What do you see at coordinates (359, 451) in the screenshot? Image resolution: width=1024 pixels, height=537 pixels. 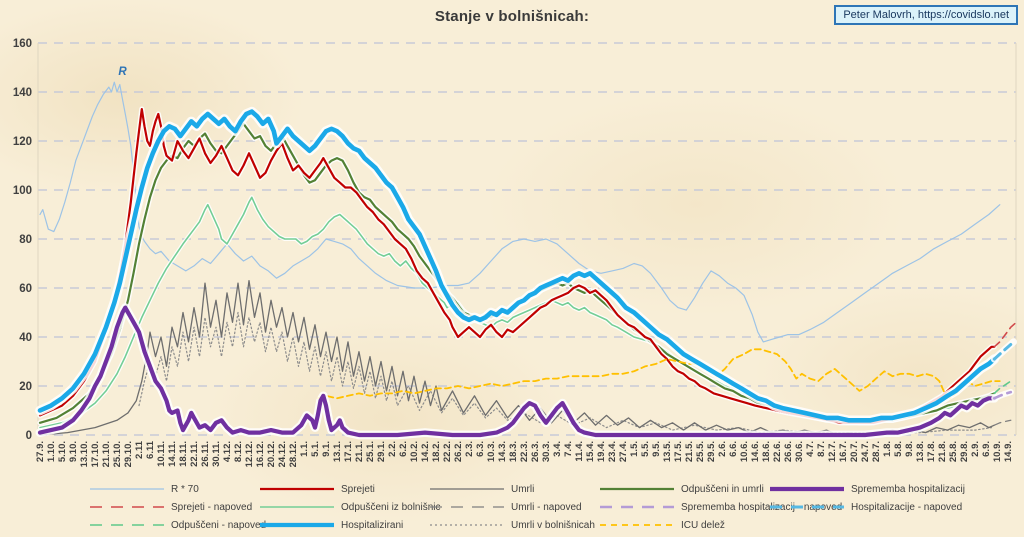 I see `x-axis-label: 21.1.` at bounding box center [359, 451].